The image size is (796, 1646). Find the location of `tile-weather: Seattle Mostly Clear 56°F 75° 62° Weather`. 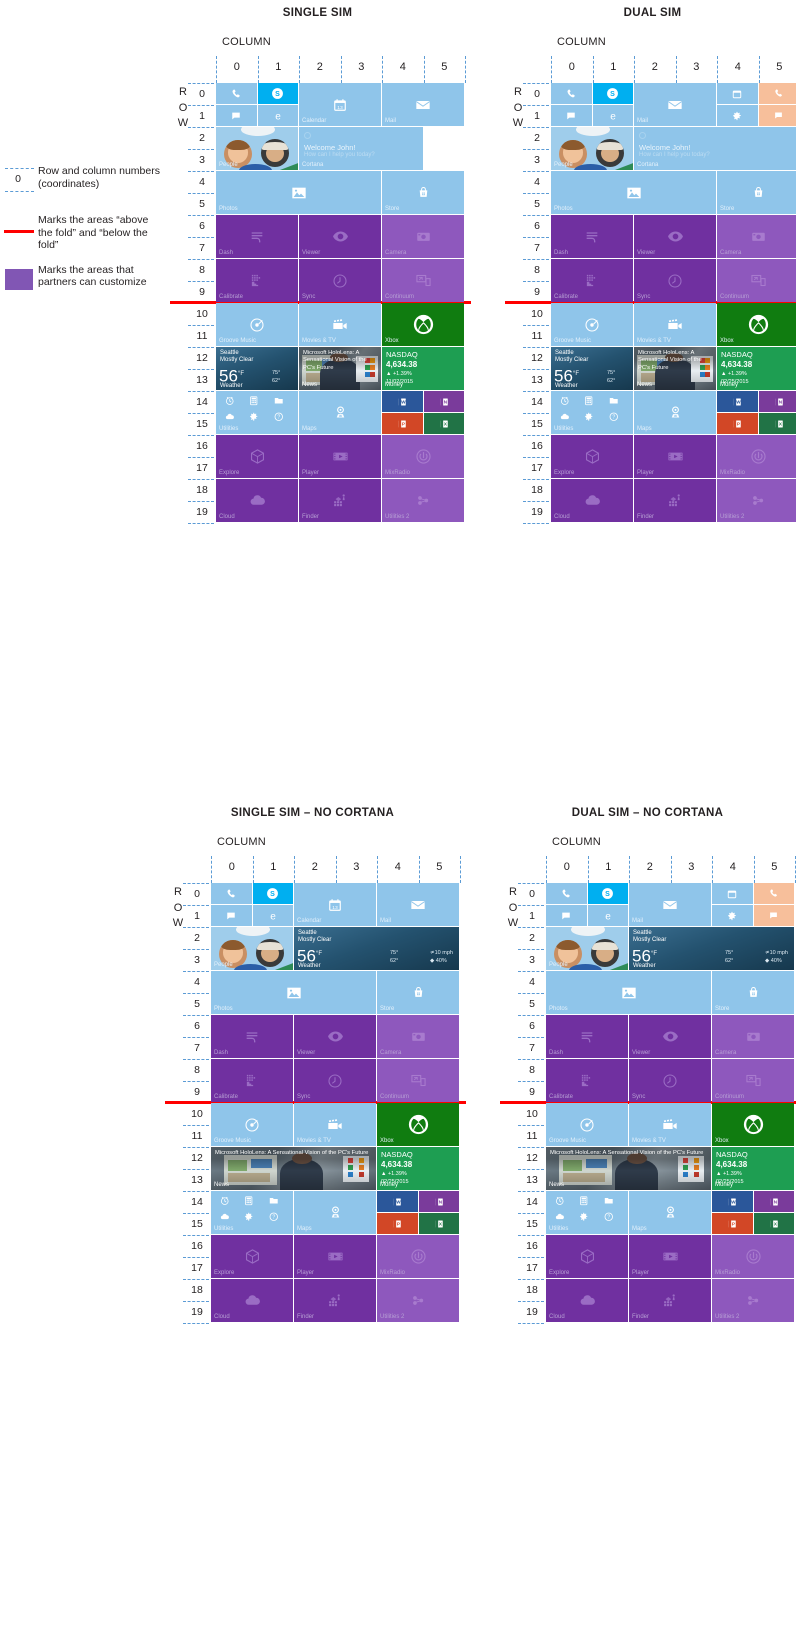

tile-weather: Seattle Mostly Clear 56°F 75° 62° Weather is located at coordinates (592, 368).